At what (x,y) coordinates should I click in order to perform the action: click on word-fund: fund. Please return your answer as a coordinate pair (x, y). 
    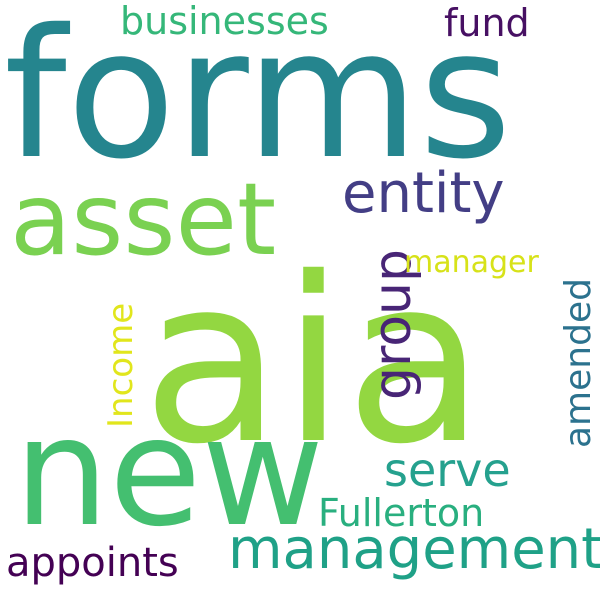
    Looking at the image, I should click on (487, 23).